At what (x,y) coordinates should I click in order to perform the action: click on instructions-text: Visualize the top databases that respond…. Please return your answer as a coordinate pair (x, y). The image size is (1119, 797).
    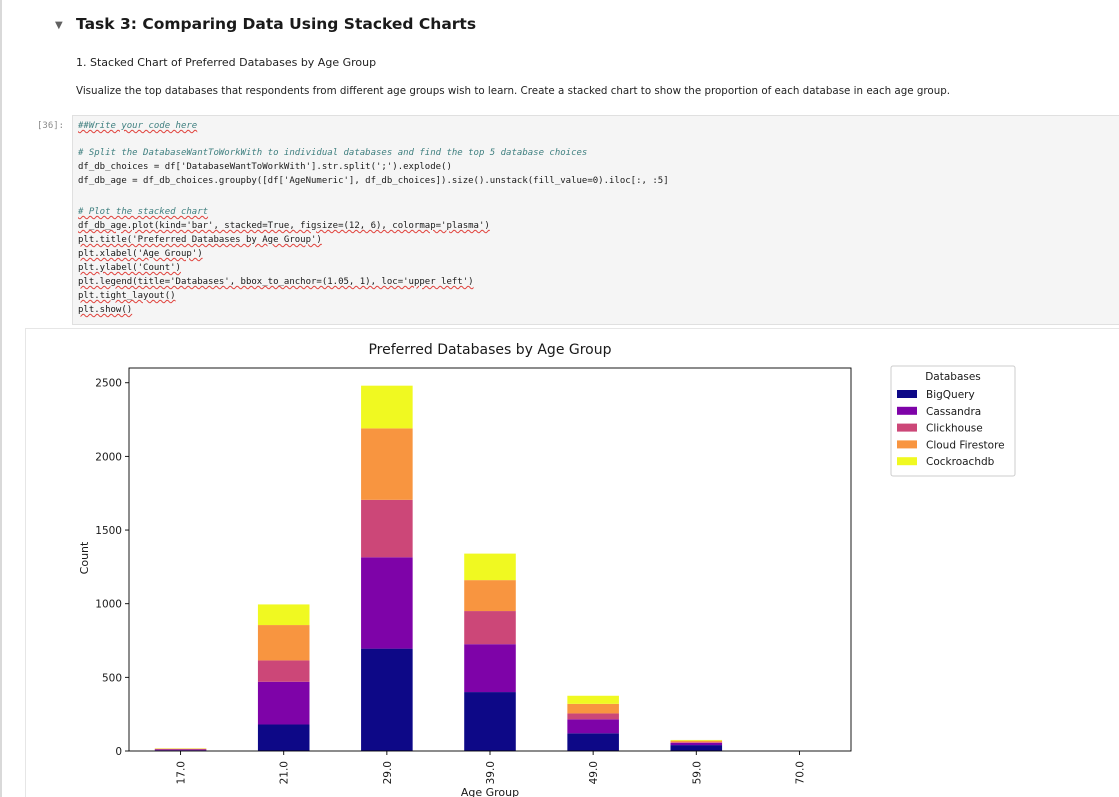
    Looking at the image, I should click on (513, 91).